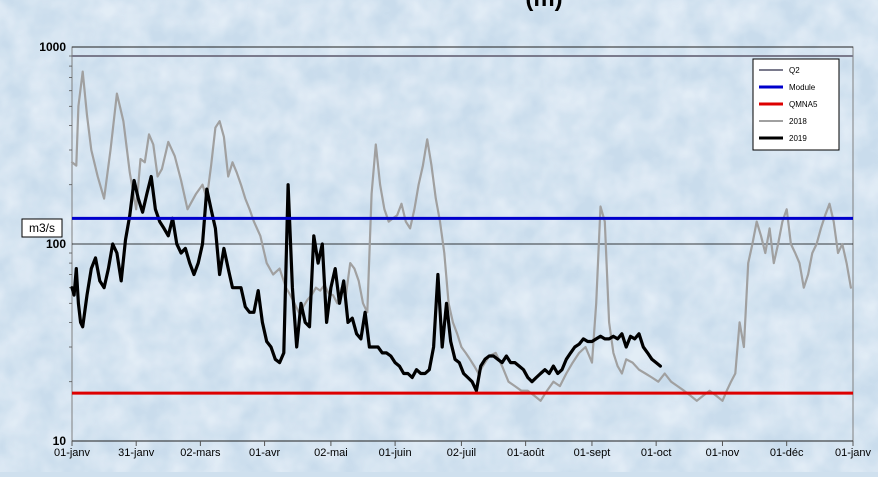 This screenshot has width=878, height=477. What do you see at coordinates (543, 6) in the screenshot?
I see `chart-title: (m)` at bounding box center [543, 6].